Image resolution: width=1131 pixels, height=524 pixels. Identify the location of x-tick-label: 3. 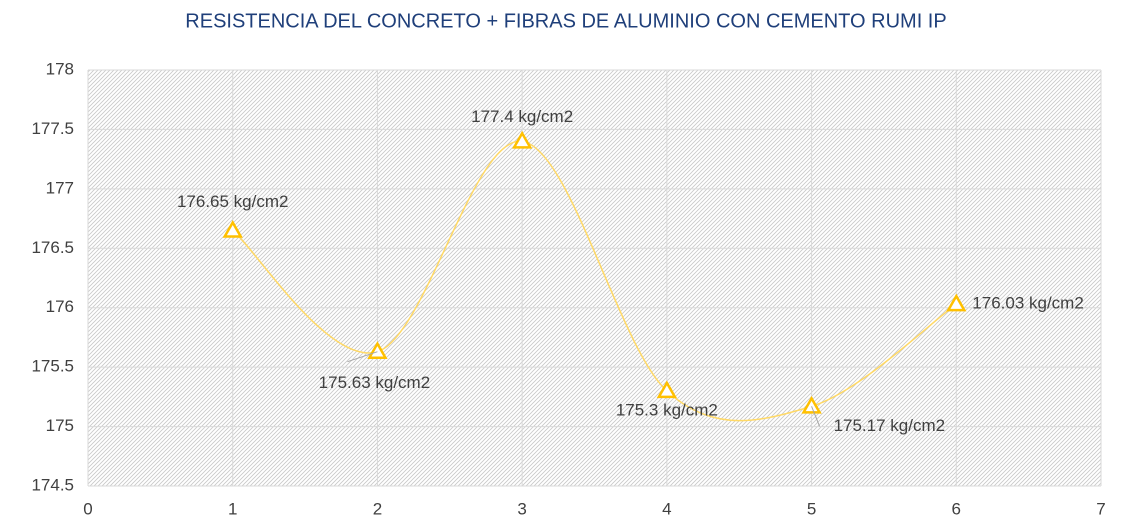
(521, 508).